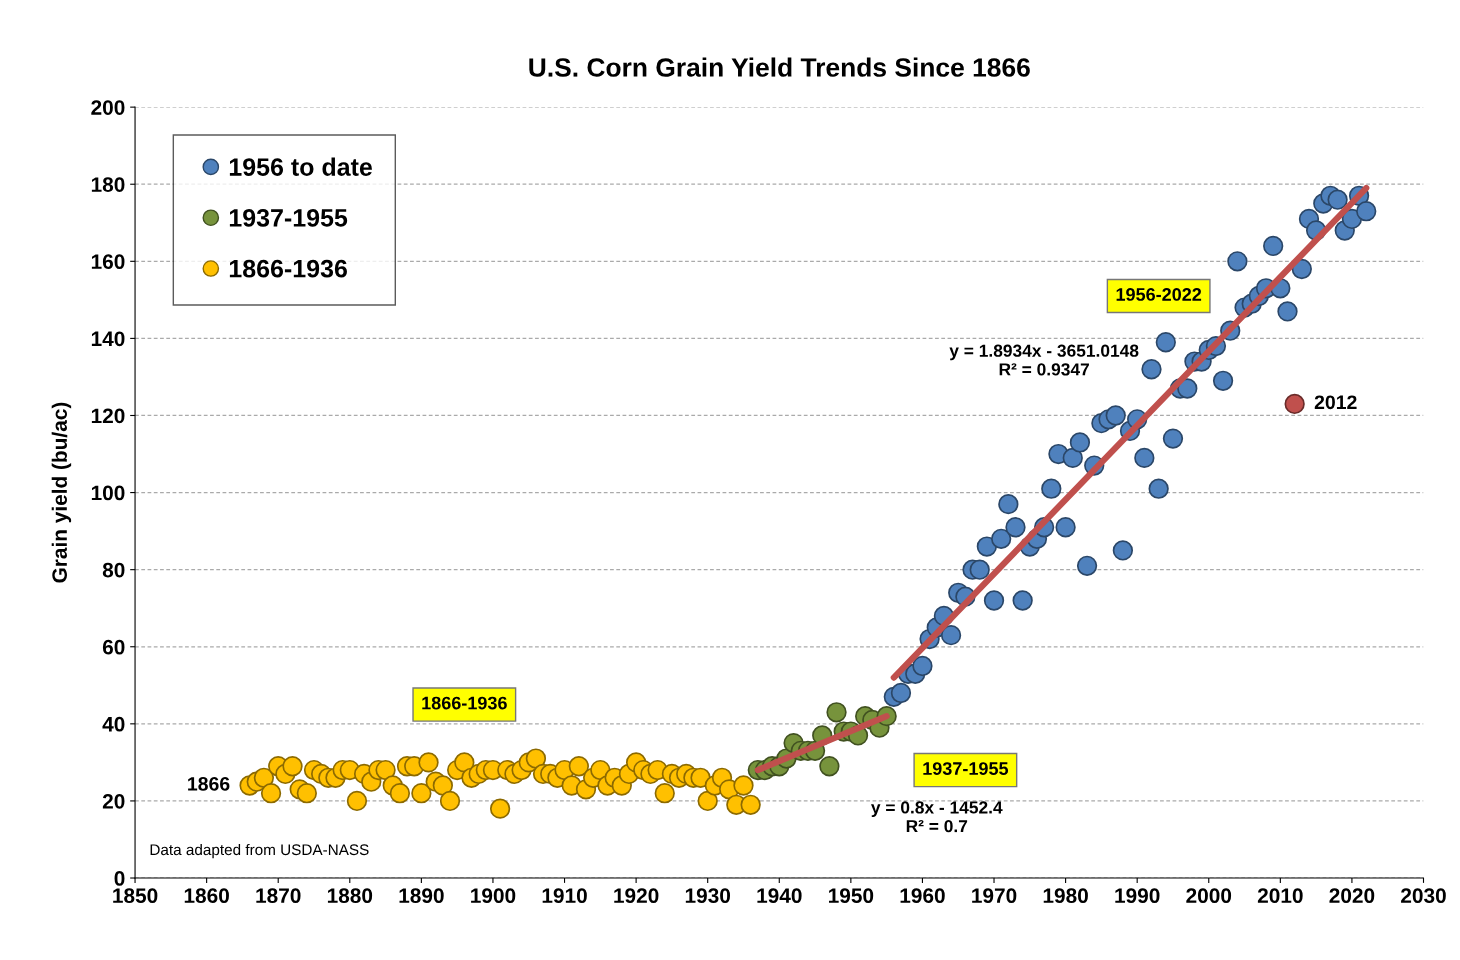  Describe the element at coordinates (113, 647) in the screenshot. I see `y-tick-label: 60` at that location.